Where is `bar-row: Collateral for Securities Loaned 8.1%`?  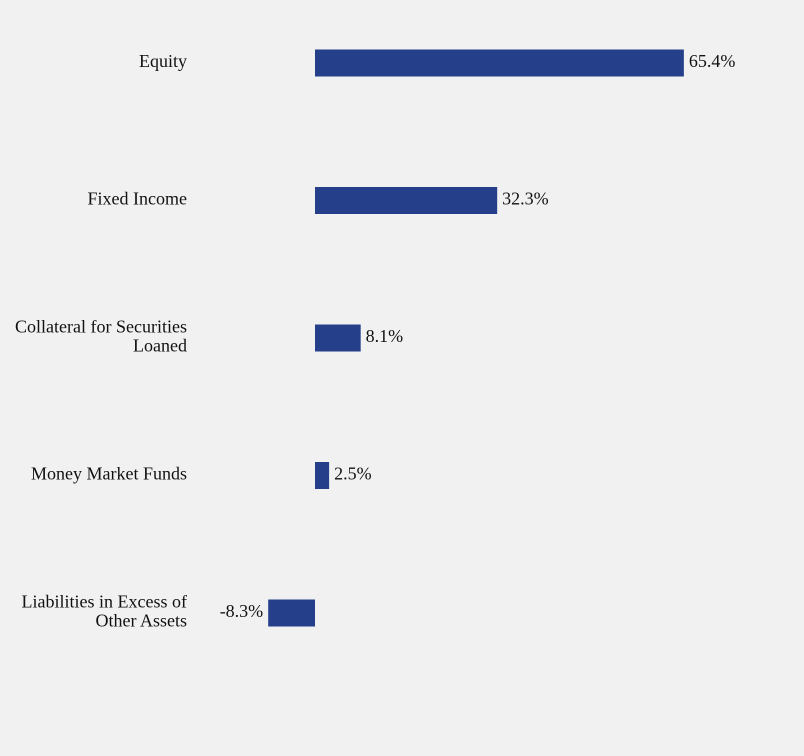 bar-row: Collateral for Securities Loaned 8.1% is located at coordinates (209, 336).